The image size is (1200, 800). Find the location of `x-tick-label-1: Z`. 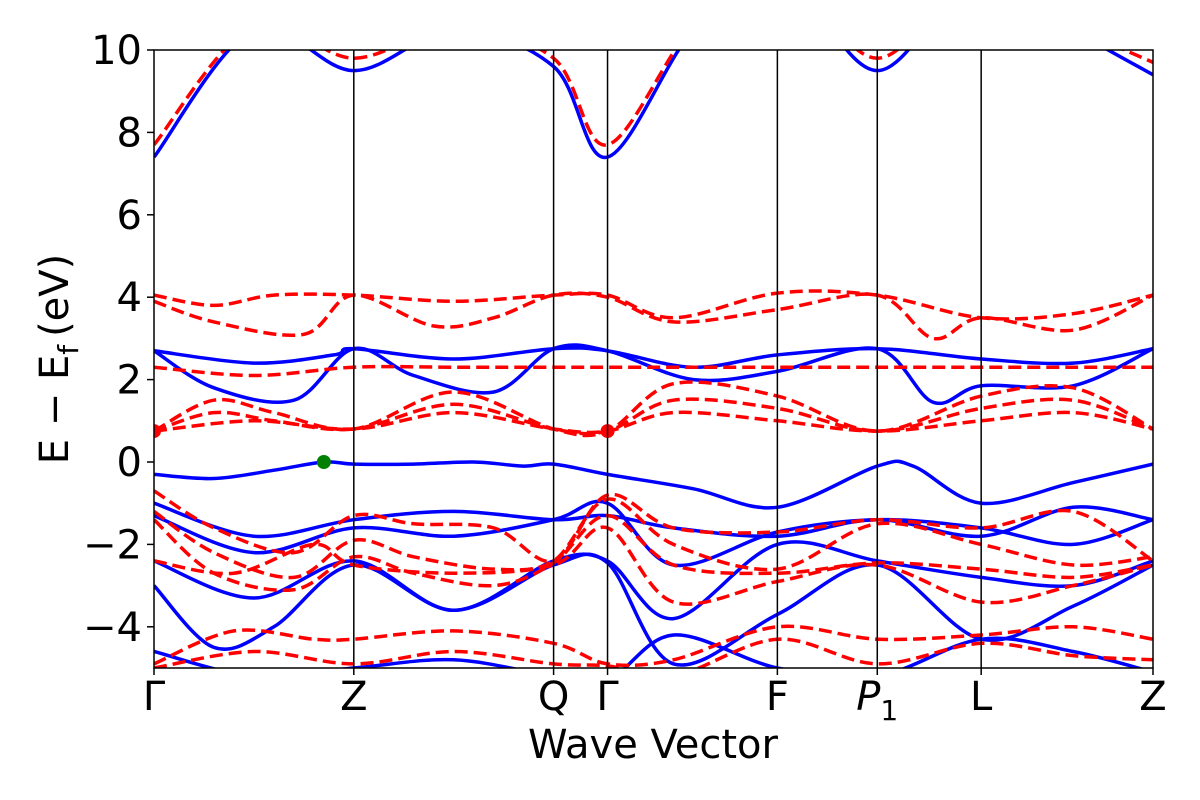

x-tick-label-1: Z is located at coordinates (353, 697).